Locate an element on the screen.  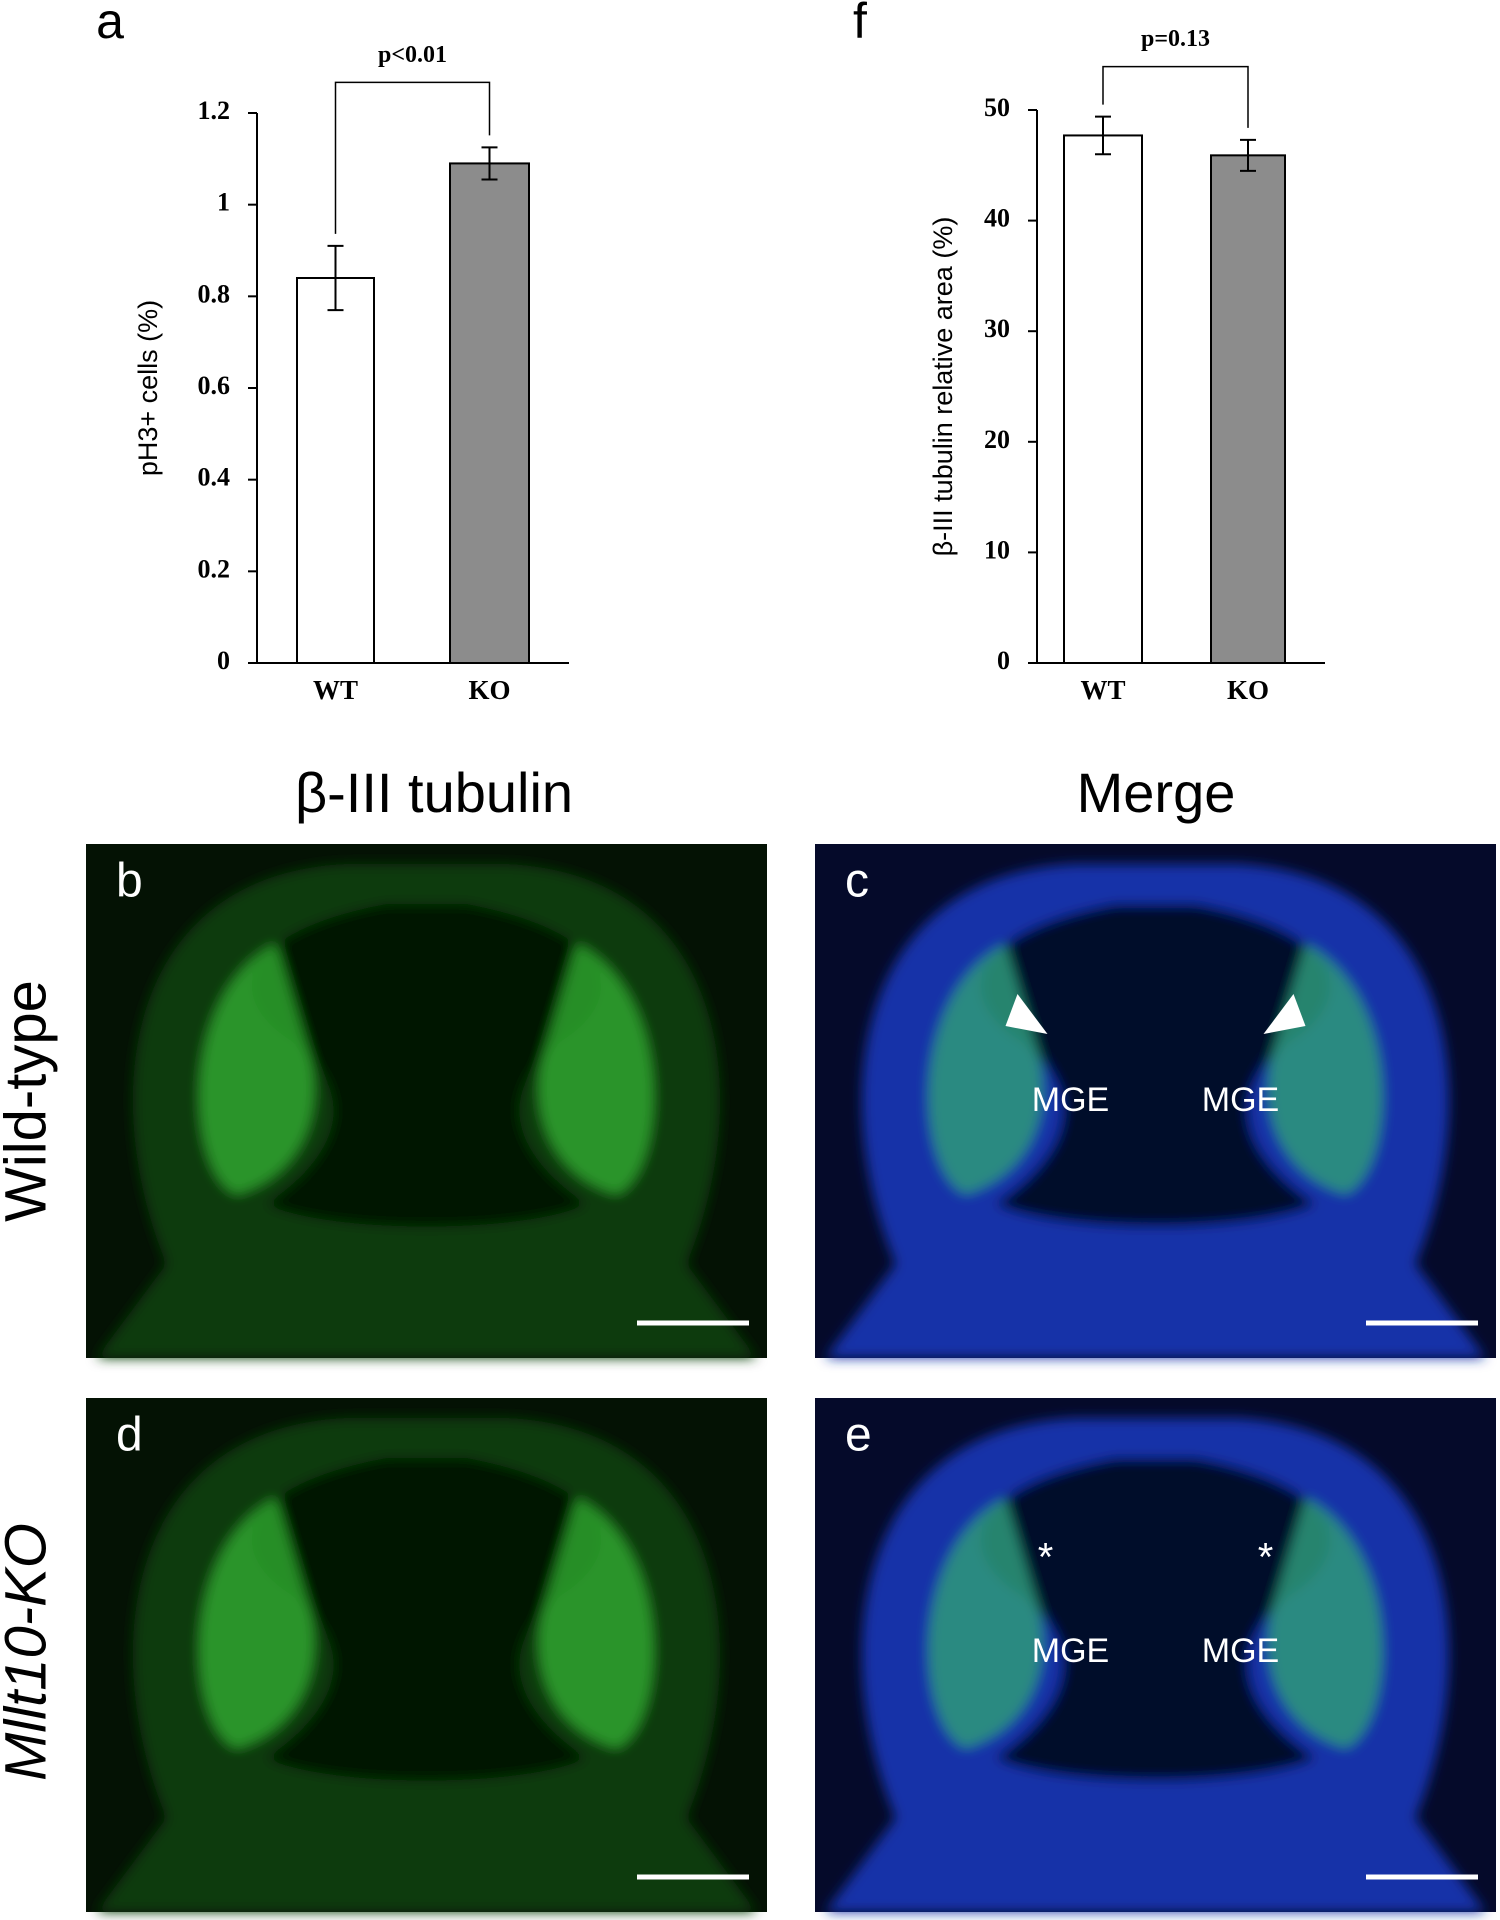
panel-label: f is located at coordinates (860, 24).